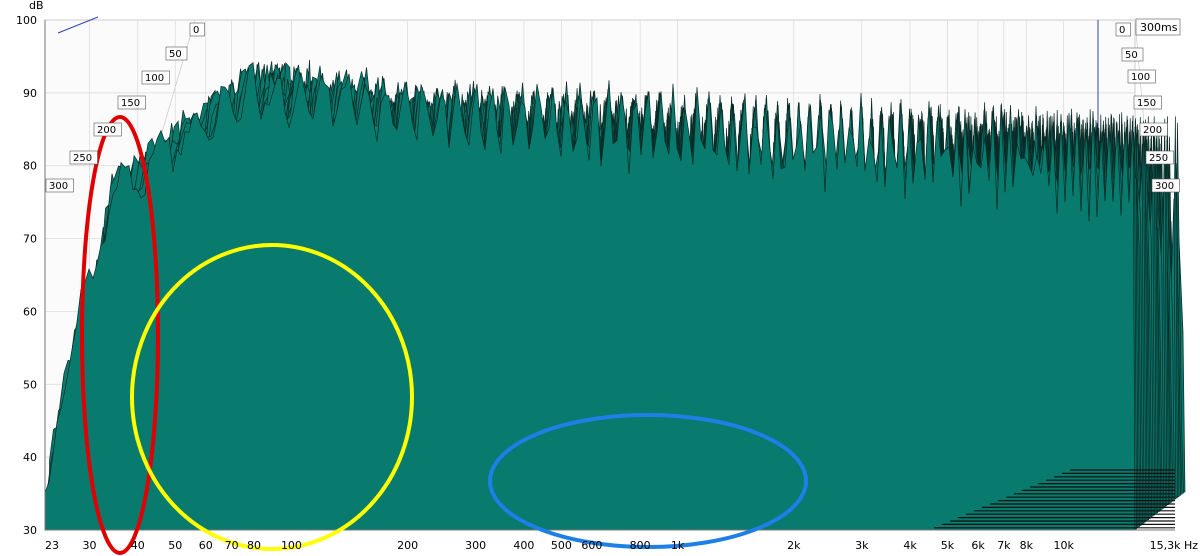 This screenshot has width=1200, height=556. Describe the element at coordinates (30, 93) in the screenshot. I see `y-tick-label: 90` at that location.